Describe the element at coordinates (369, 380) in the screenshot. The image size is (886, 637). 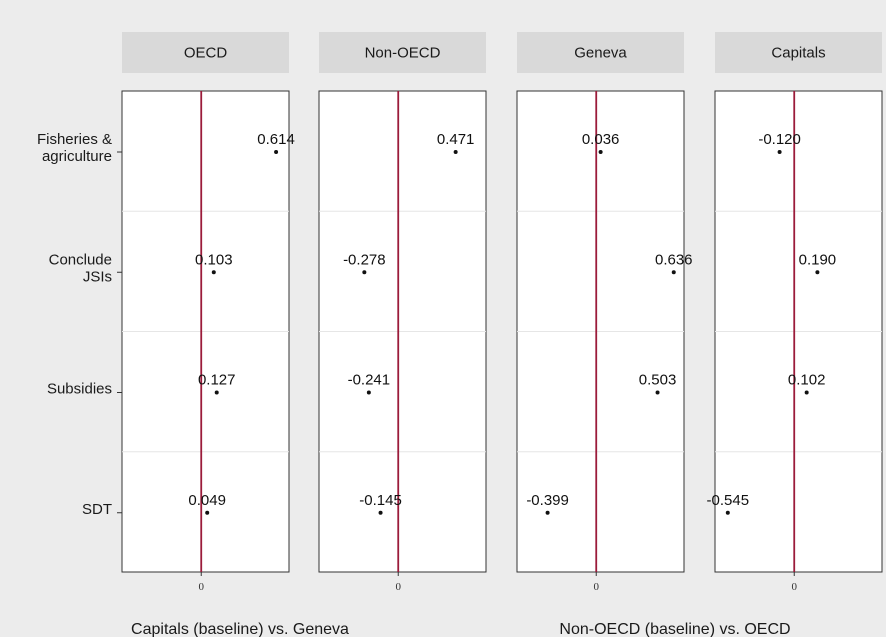
I see `data-label-1-2: -0.241` at that location.